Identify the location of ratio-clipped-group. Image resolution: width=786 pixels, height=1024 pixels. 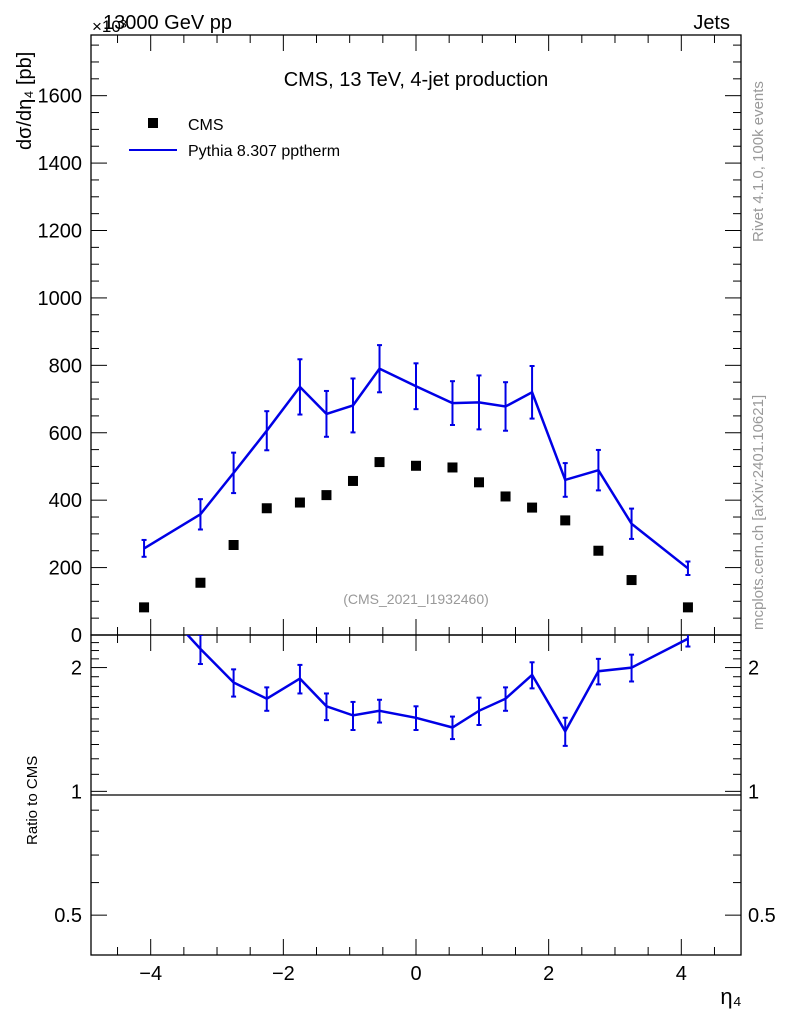
(438, 691).